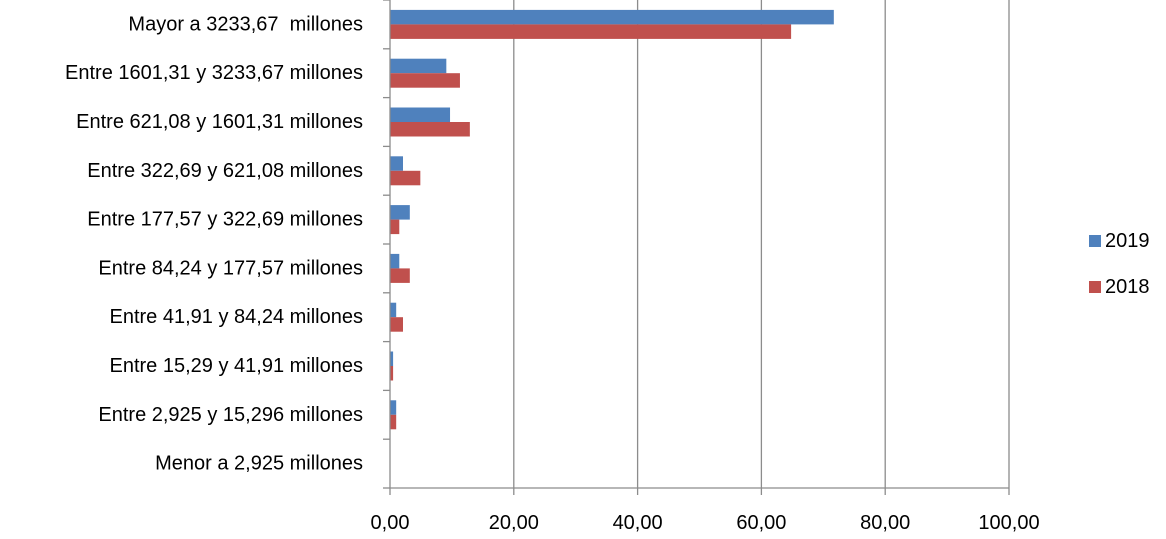 This screenshot has height=539, width=1166. Describe the element at coordinates (1127, 241) in the screenshot. I see `legend-label-2019: 2019` at that location.